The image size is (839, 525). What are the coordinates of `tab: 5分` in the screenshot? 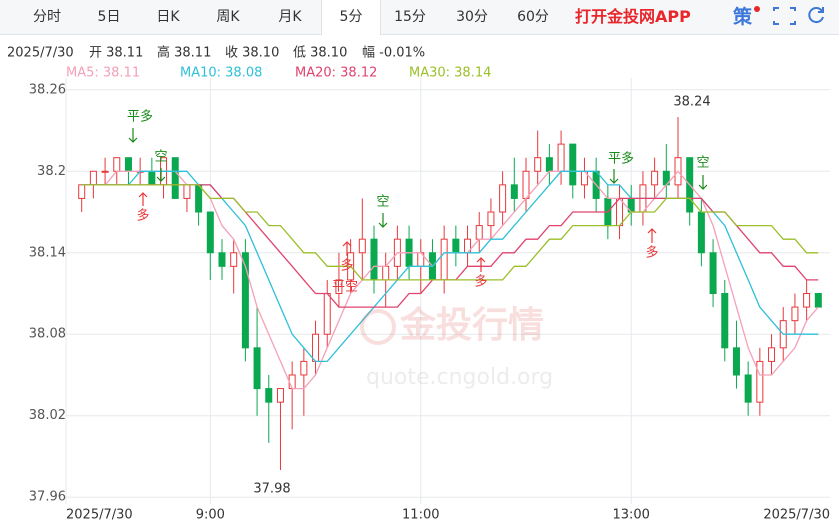 It's located at (351, 17).